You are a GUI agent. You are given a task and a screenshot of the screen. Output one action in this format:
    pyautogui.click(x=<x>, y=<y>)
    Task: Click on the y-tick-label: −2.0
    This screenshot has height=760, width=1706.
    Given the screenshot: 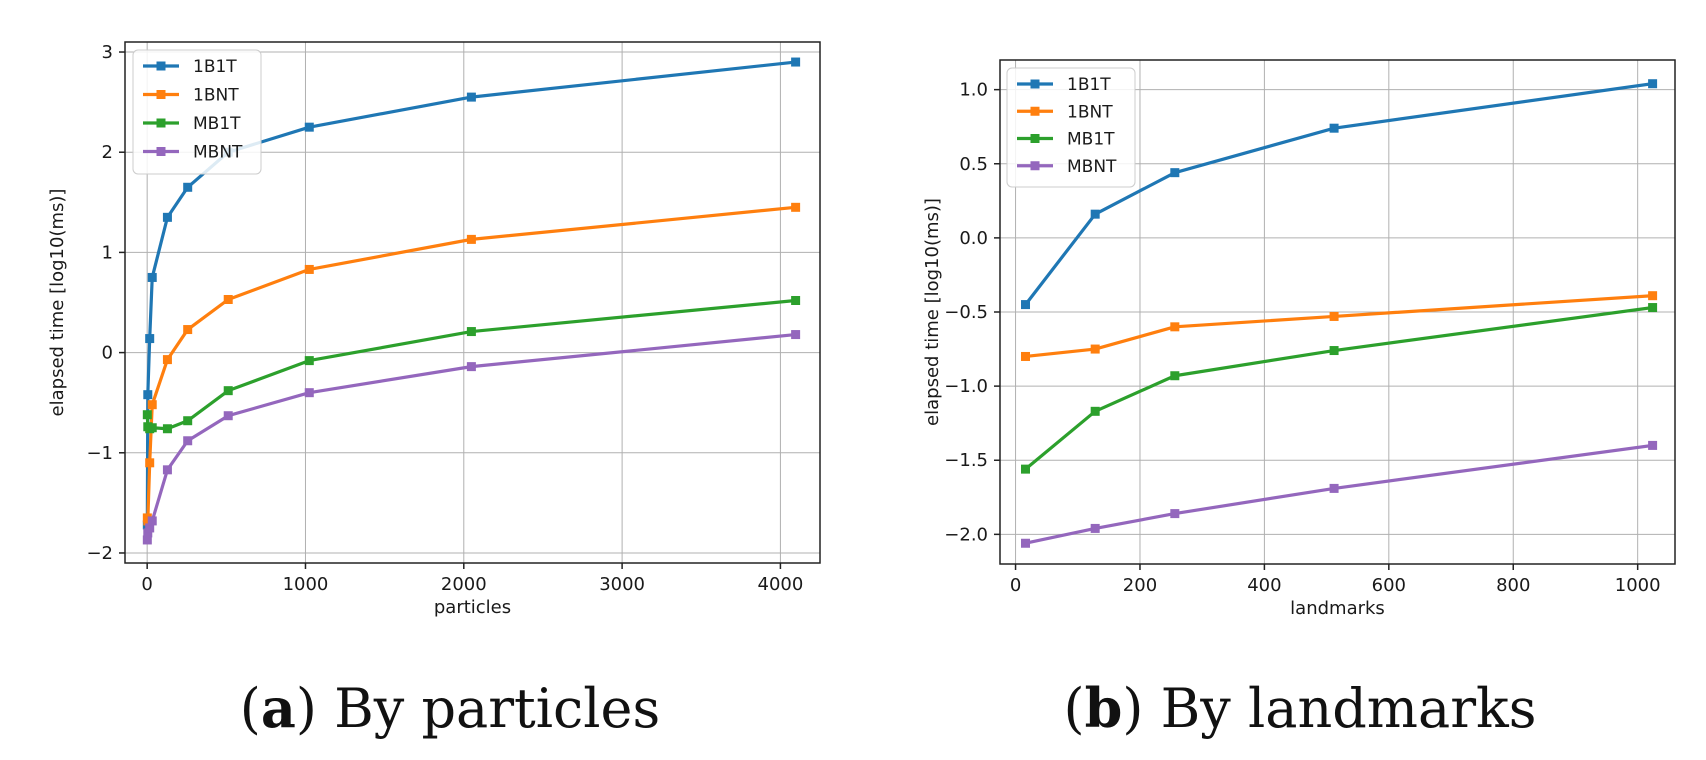 What is the action you would take?
    pyautogui.click(x=966, y=534)
    